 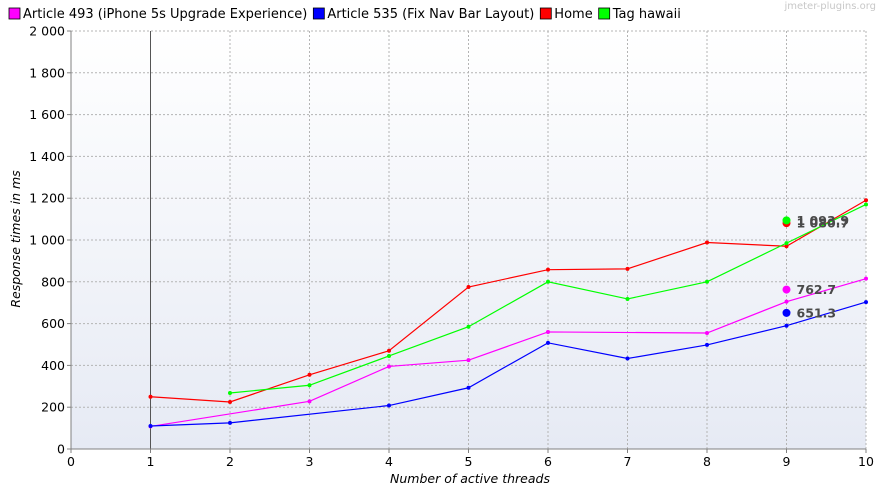 I want to click on legend-item-3: Home, so click(x=566, y=14).